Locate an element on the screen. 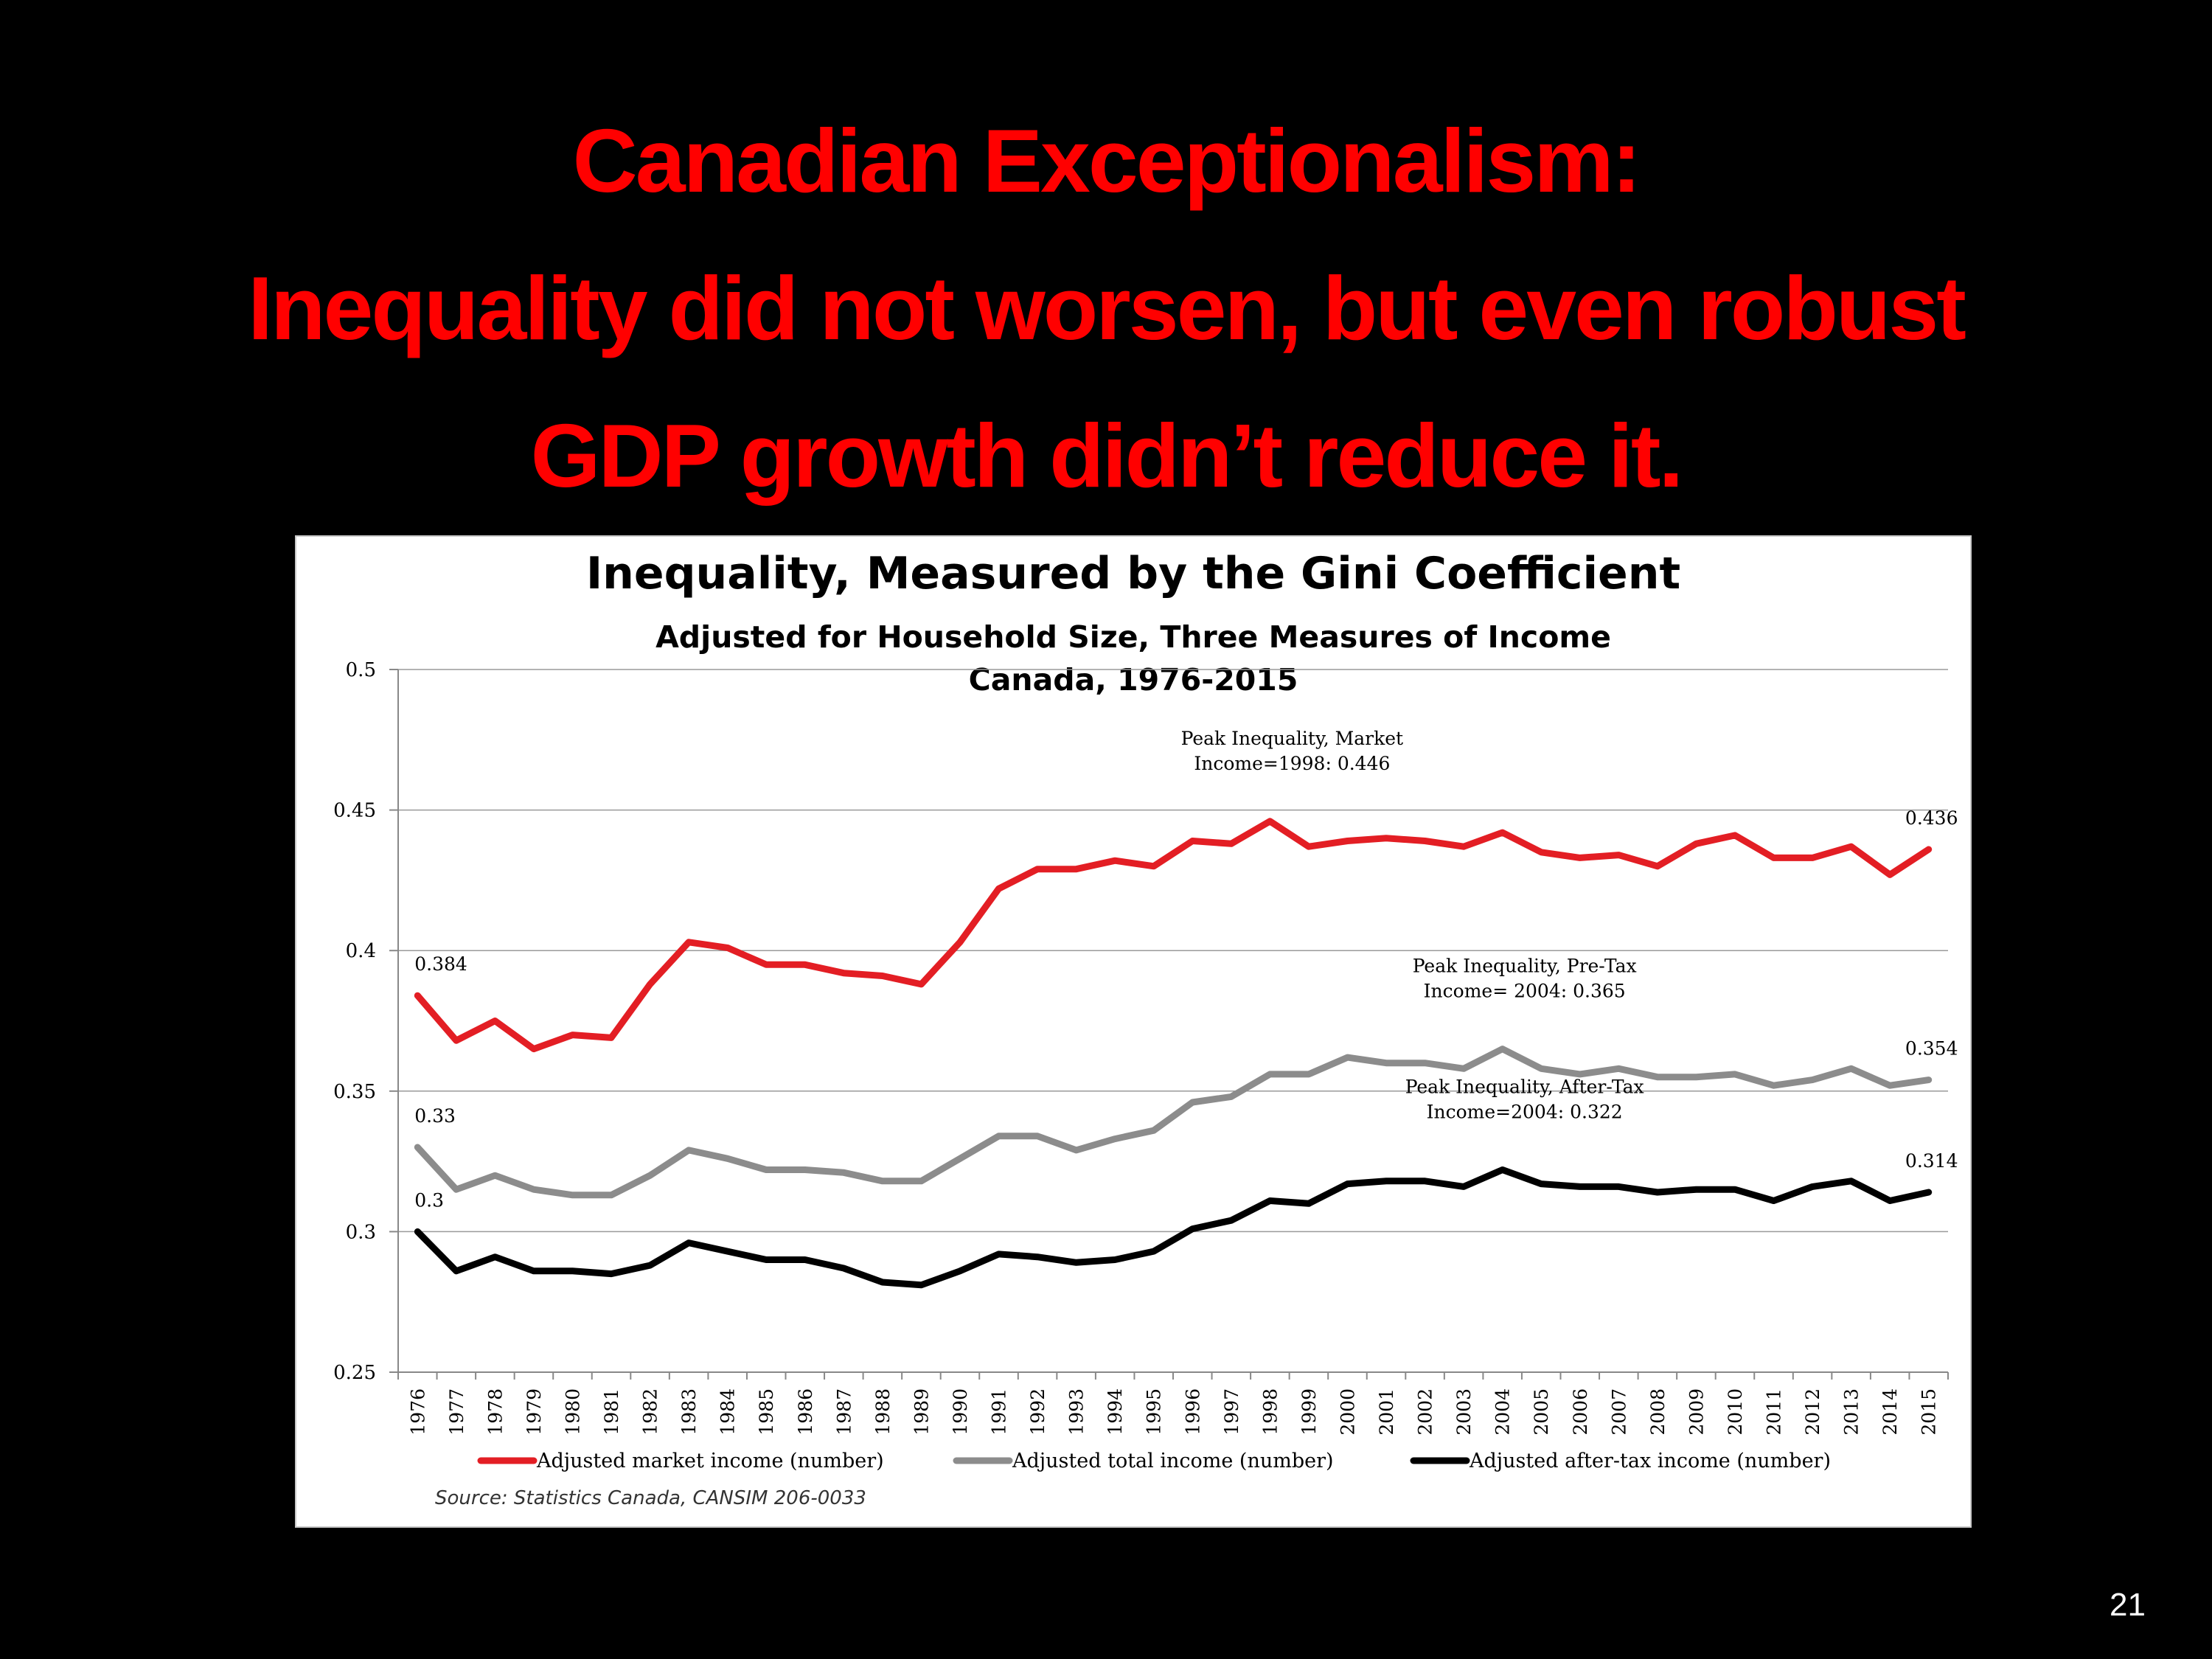 The image size is (2212, 1659). peak-annotation: Peak Inequality, Market is located at coordinates (1292, 738).